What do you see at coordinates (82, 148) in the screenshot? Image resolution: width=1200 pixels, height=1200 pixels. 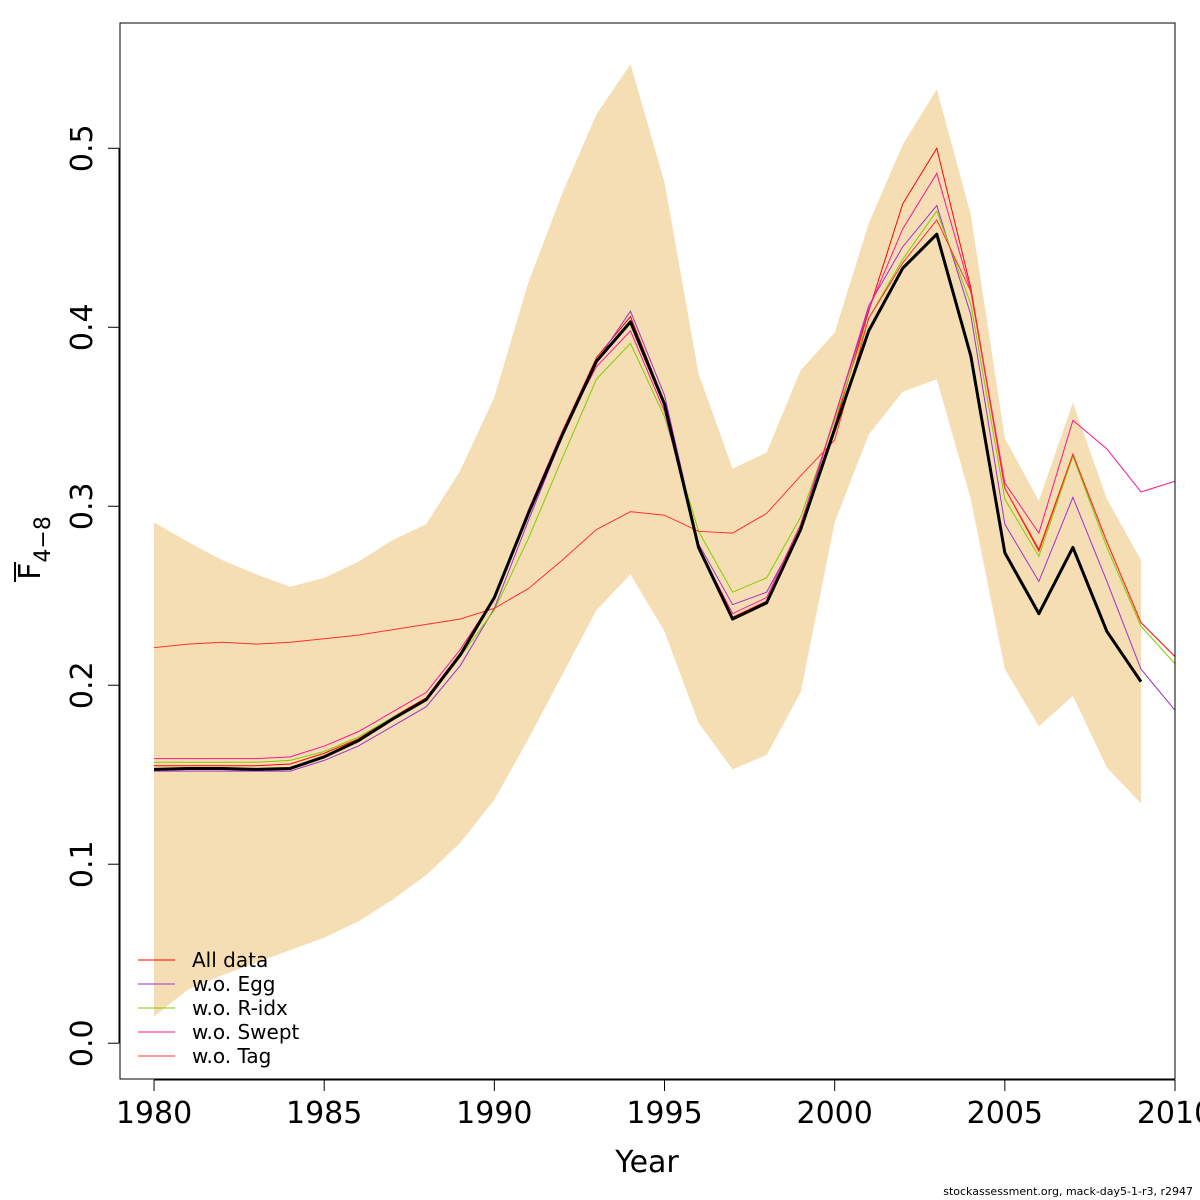 I see `y-tick-label: 0.5` at bounding box center [82, 148].